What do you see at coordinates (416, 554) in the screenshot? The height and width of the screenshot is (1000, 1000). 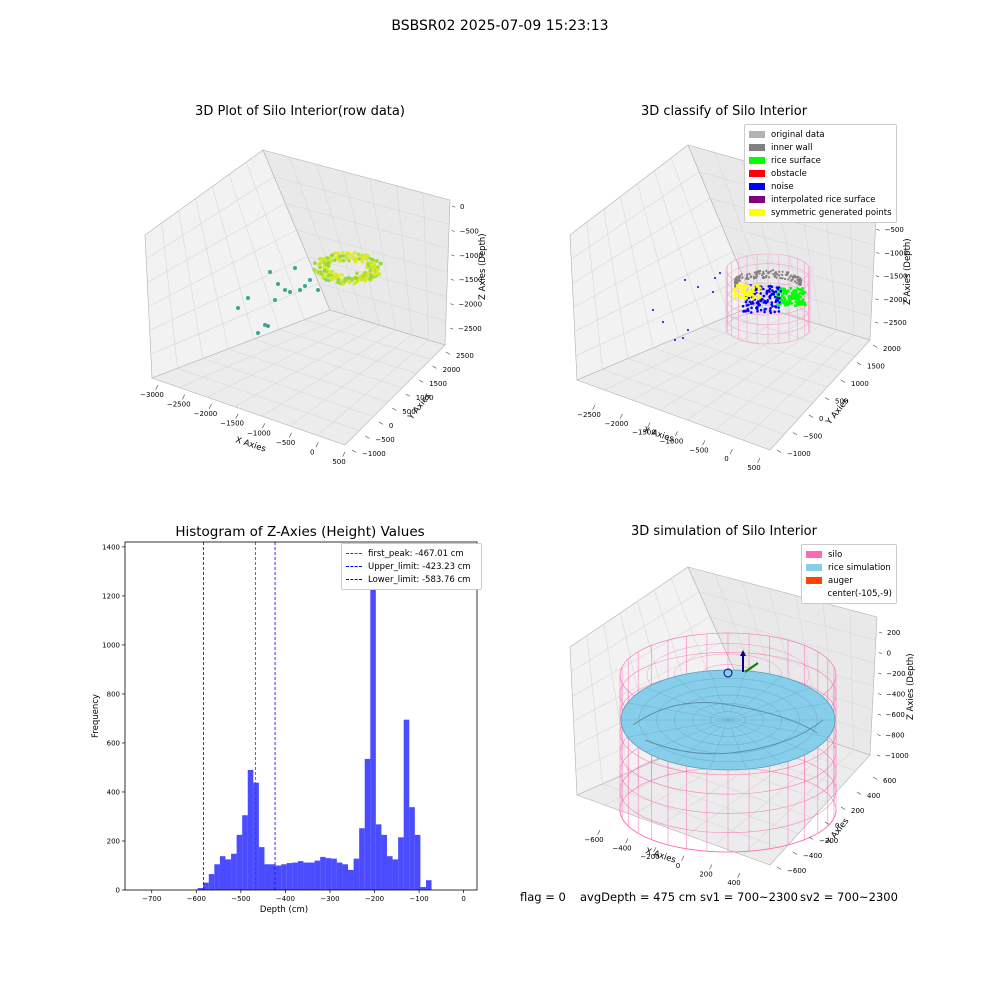 I see `histogram-legend-label: first_peak: -467.01 cm` at bounding box center [416, 554].